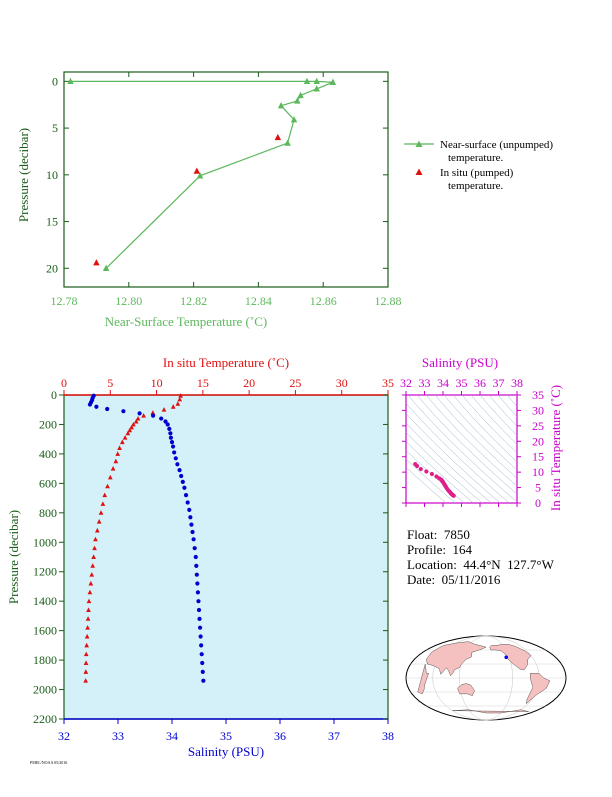  What do you see at coordinates (510, 657) in the screenshot?
I see `map-land-north-america` at bounding box center [510, 657].